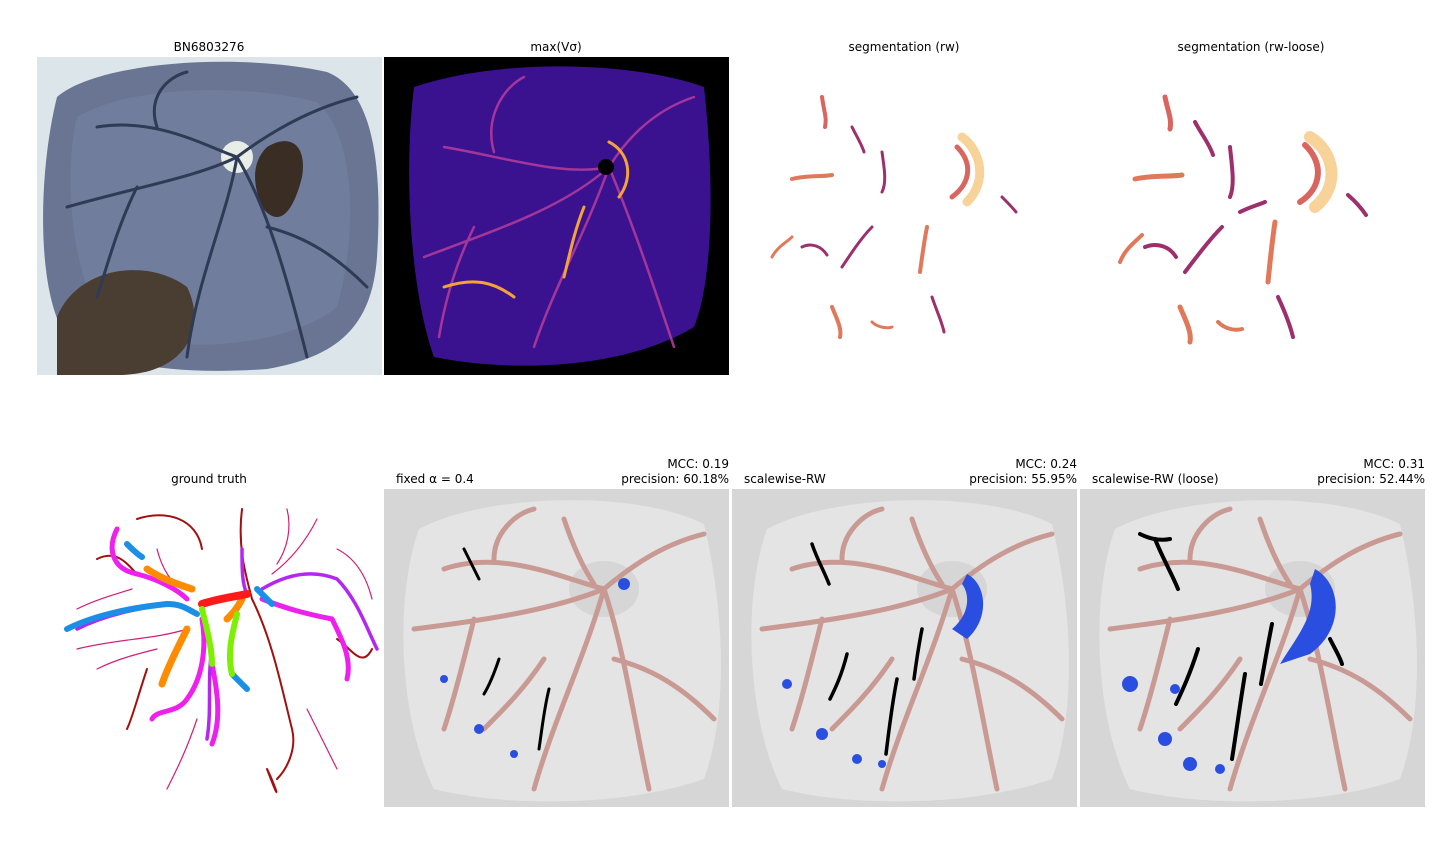 This screenshot has height=864, width=1440. Describe the element at coordinates (1252, 648) in the screenshot. I see `scalewise-rw-loose-comparison-image` at that location.